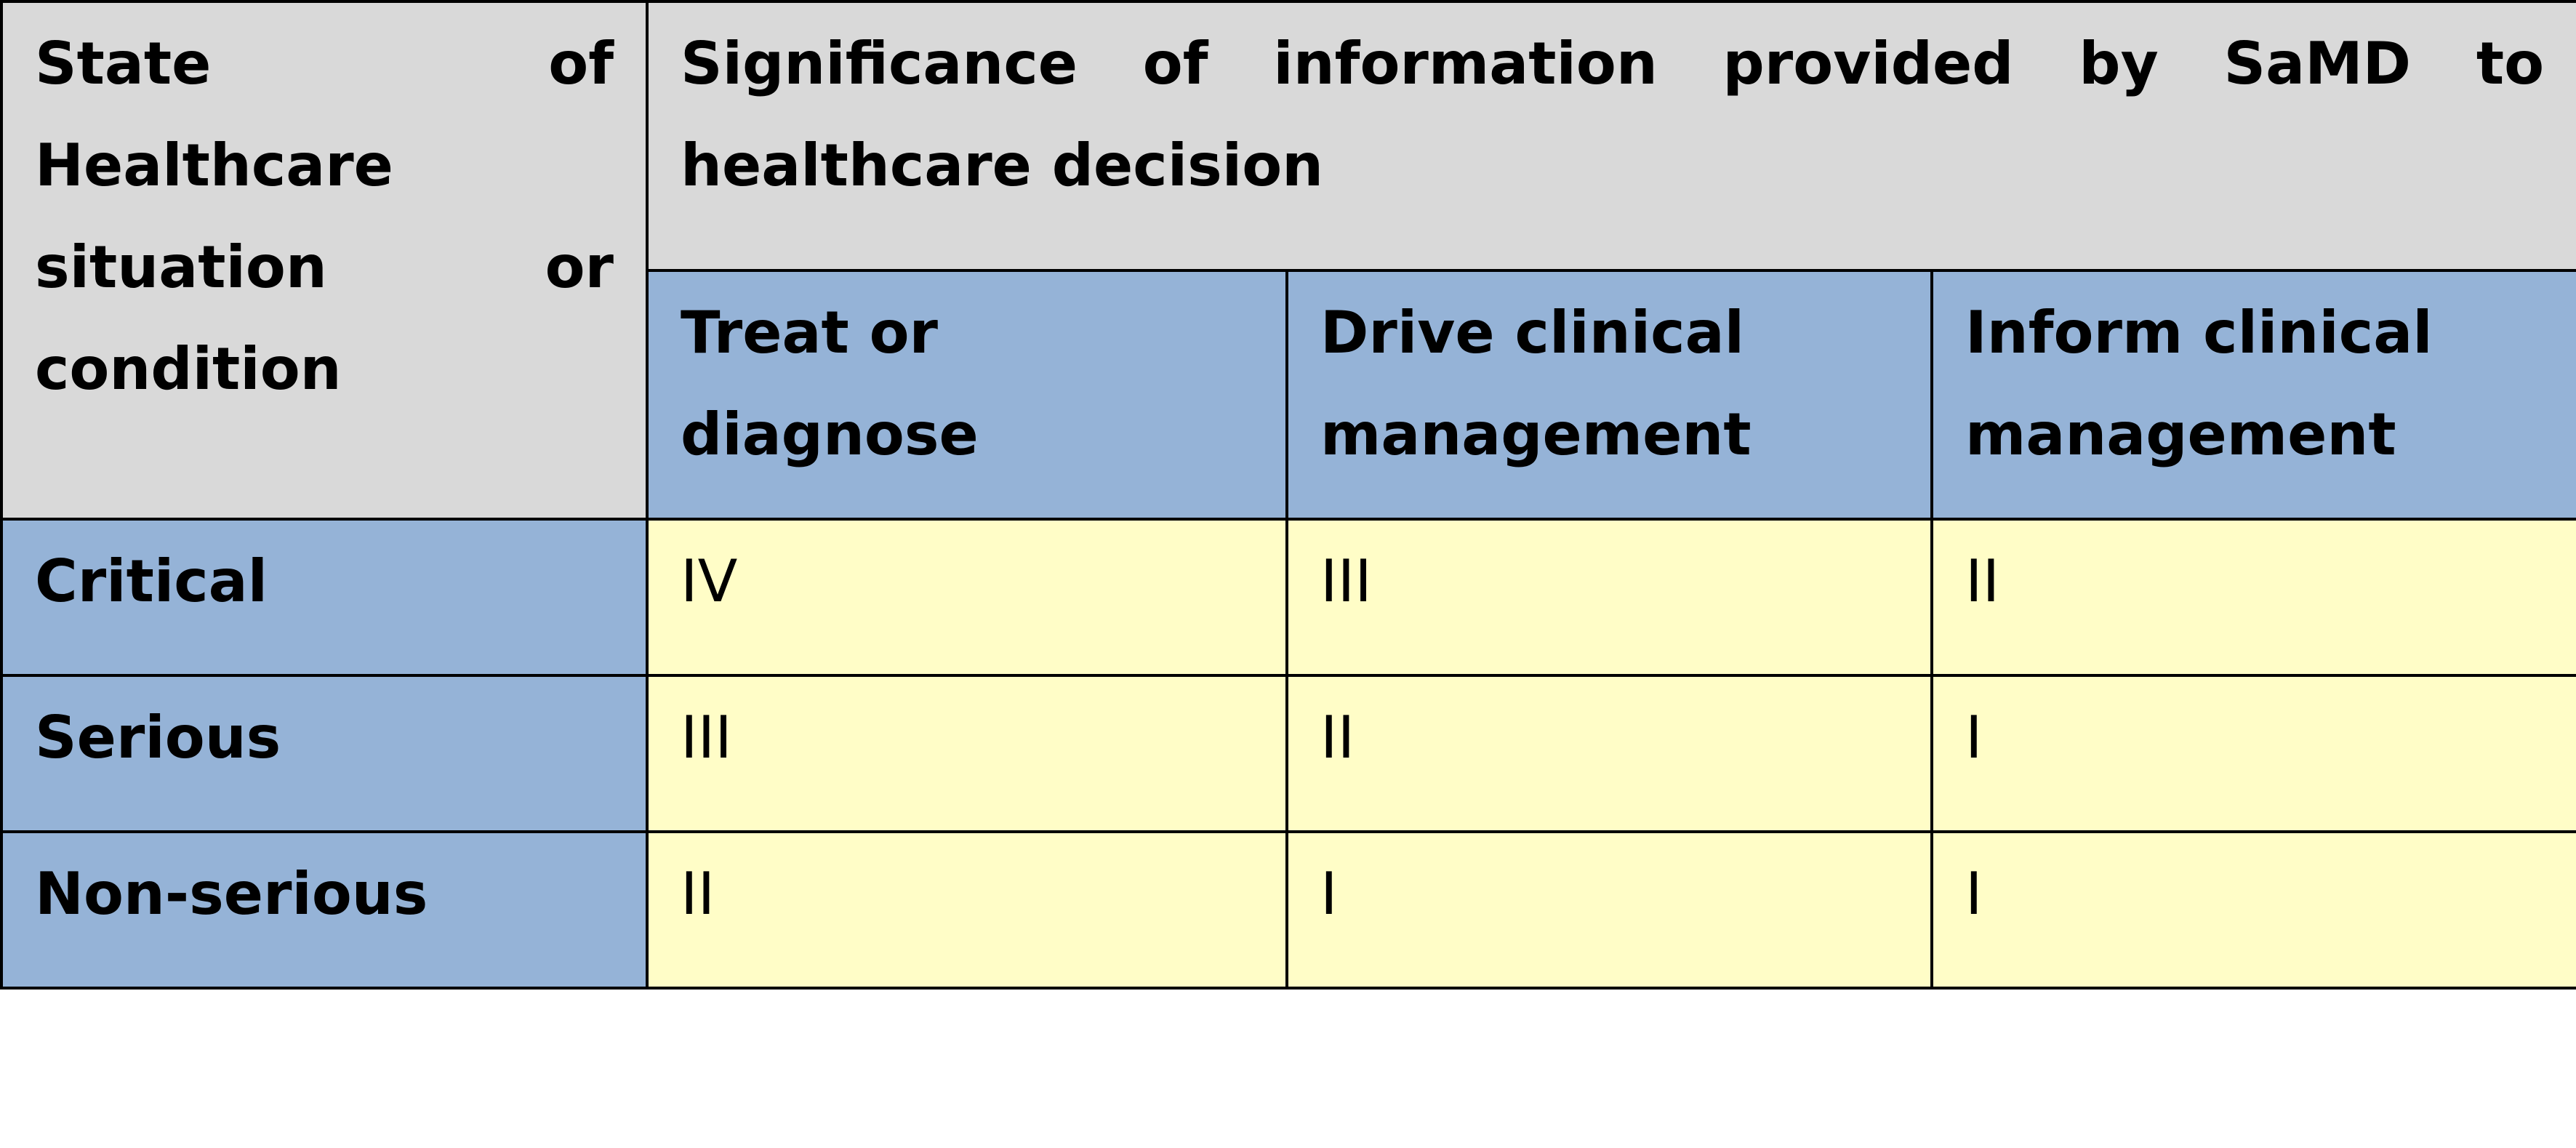 Image resolution: width=2576 pixels, height=1148 pixels. I want to click on column-header-drive-clinical-management: Drive clinical management, so click(1609, 395).